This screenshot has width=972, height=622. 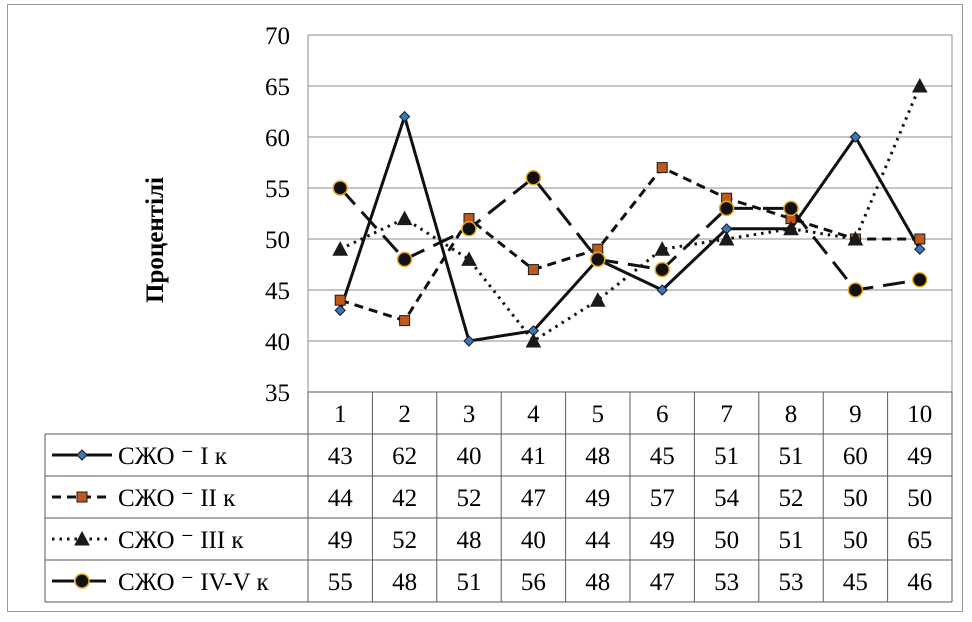 What do you see at coordinates (277, 342) in the screenshot?
I see `y-tick-label: 40` at bounding box center [277, 342].